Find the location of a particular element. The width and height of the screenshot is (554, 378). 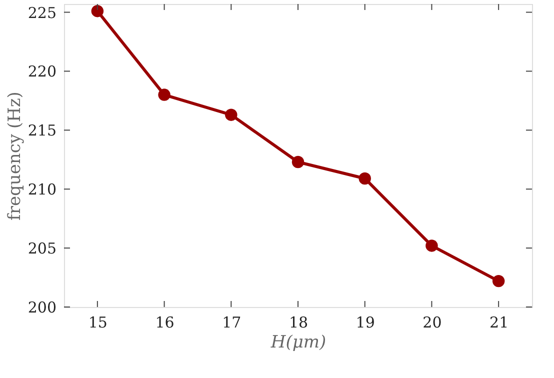

y-tick-label: 200 is located at coordinates (42, 307).